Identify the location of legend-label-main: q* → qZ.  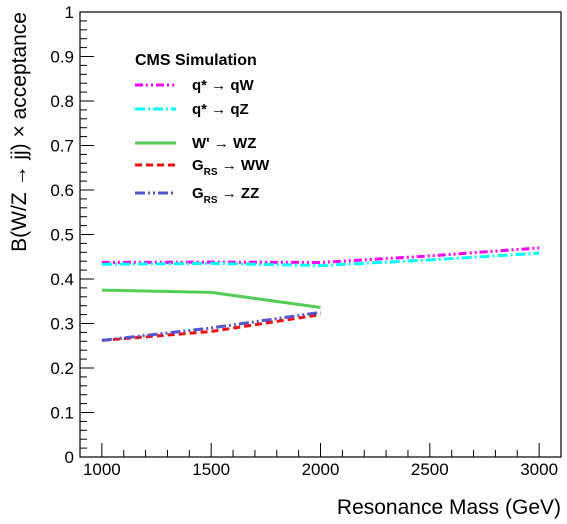
(220, 109).